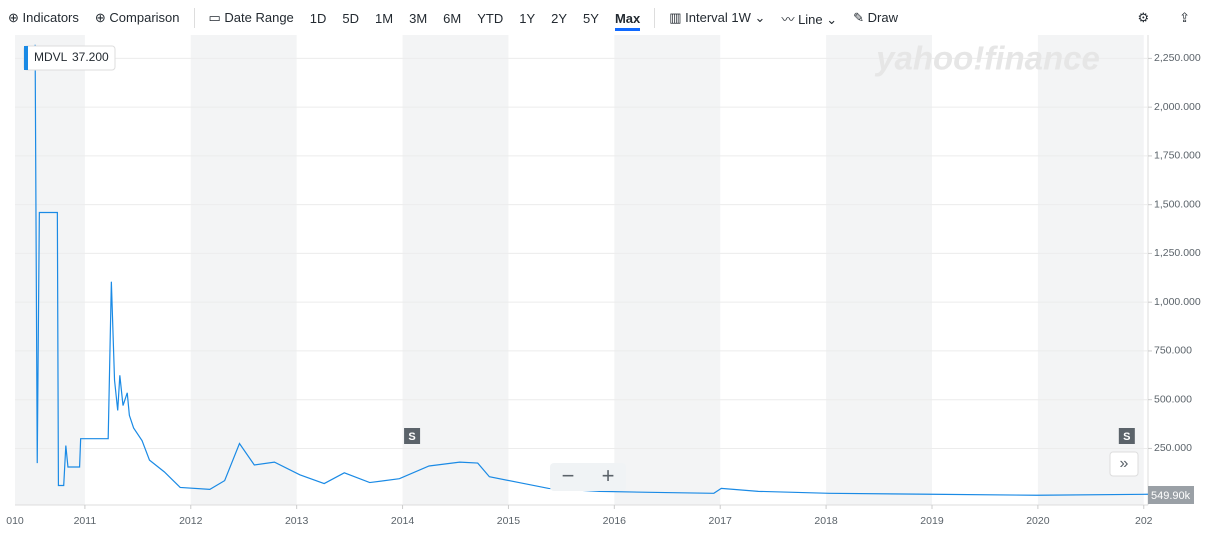 This screenshot has height=541, width=1216. What do you see at coordinates (318, 18) in the screenshot?
I see `period-button: 1D` at bounding box center [318, 18].